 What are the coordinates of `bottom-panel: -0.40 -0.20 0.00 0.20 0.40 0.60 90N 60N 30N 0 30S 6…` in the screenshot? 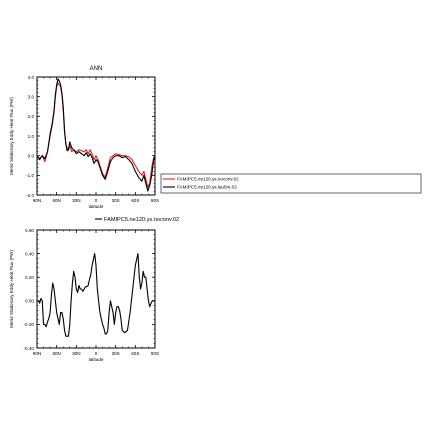 It's located at (94, 289).